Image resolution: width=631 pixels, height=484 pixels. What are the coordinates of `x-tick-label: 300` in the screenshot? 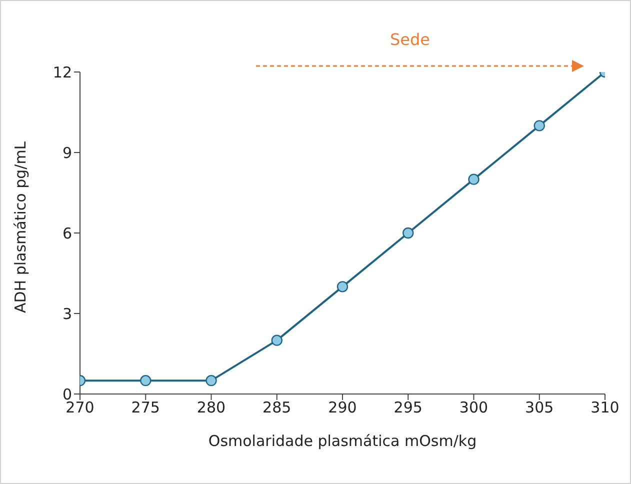 It's located at (473, 407).